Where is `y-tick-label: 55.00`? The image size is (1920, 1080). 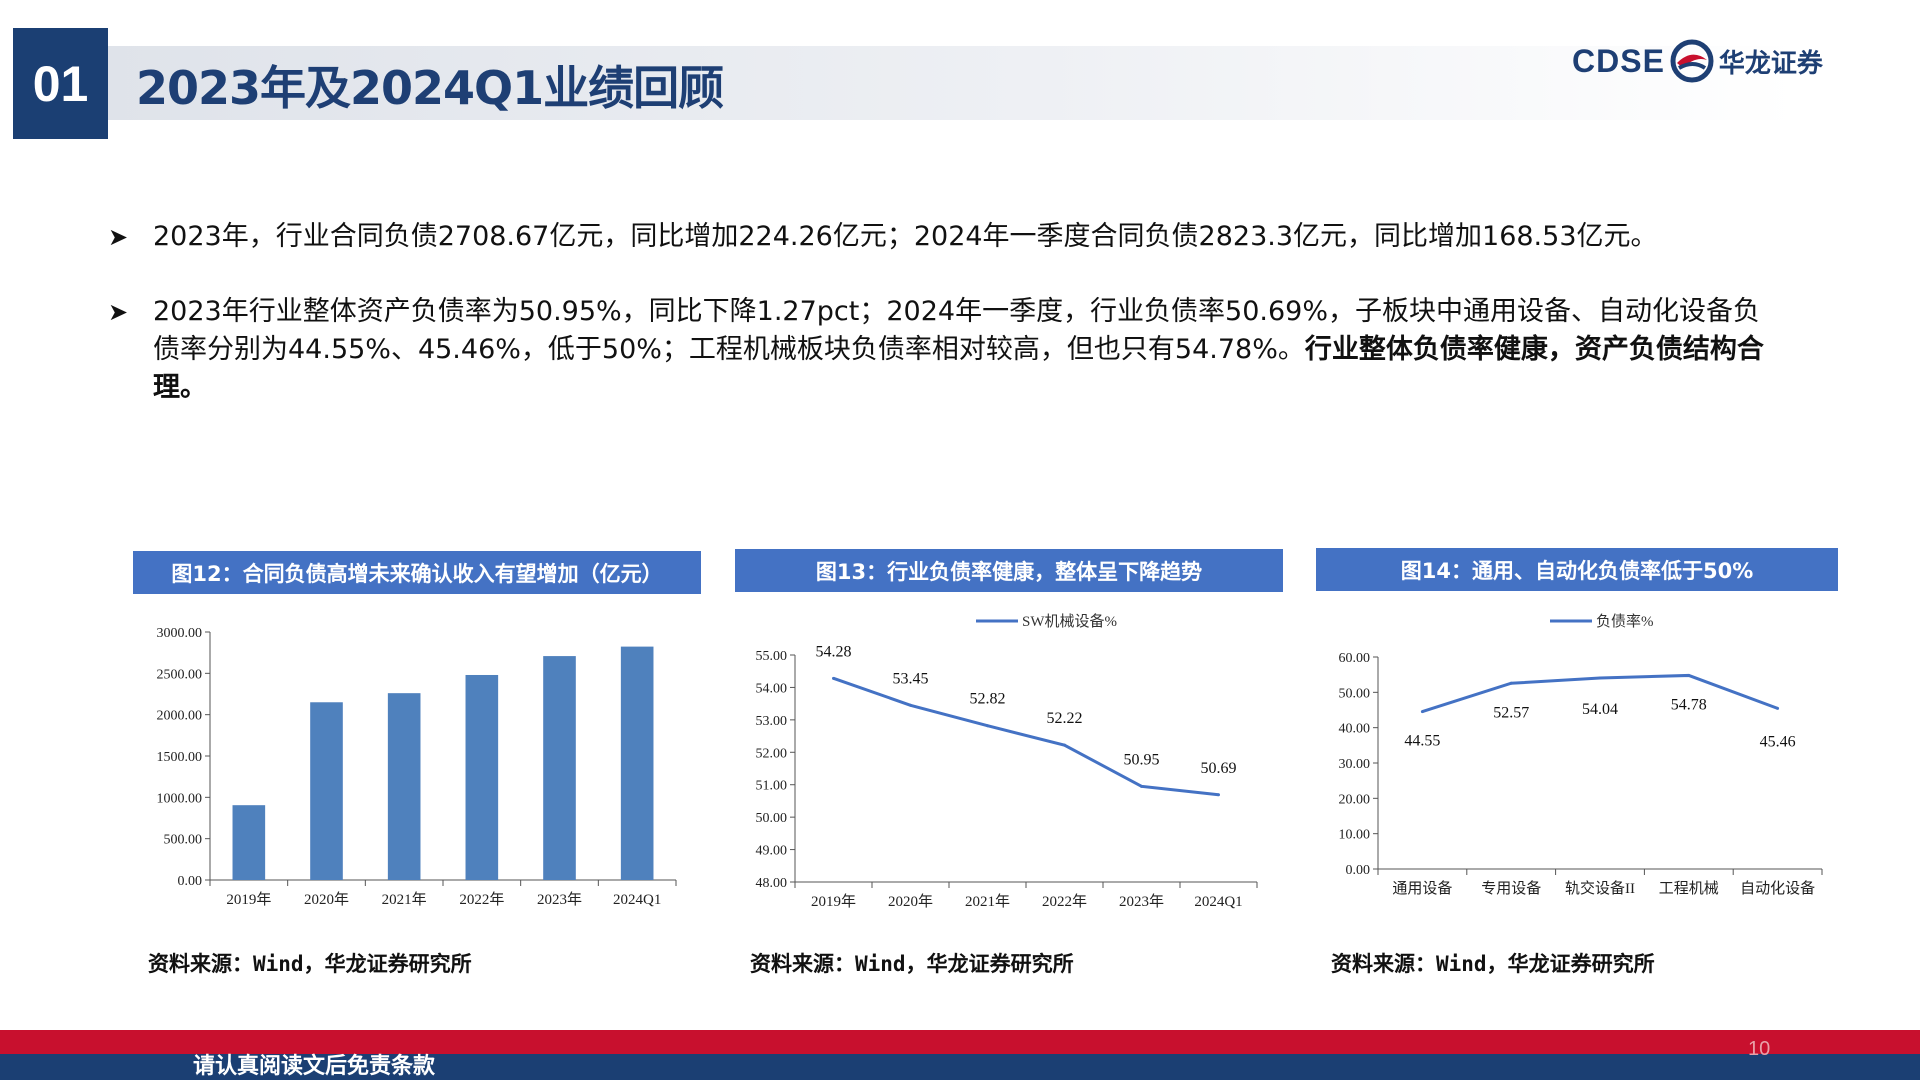
y-tick-label: 55.00 is located at coordinates (772, 656).